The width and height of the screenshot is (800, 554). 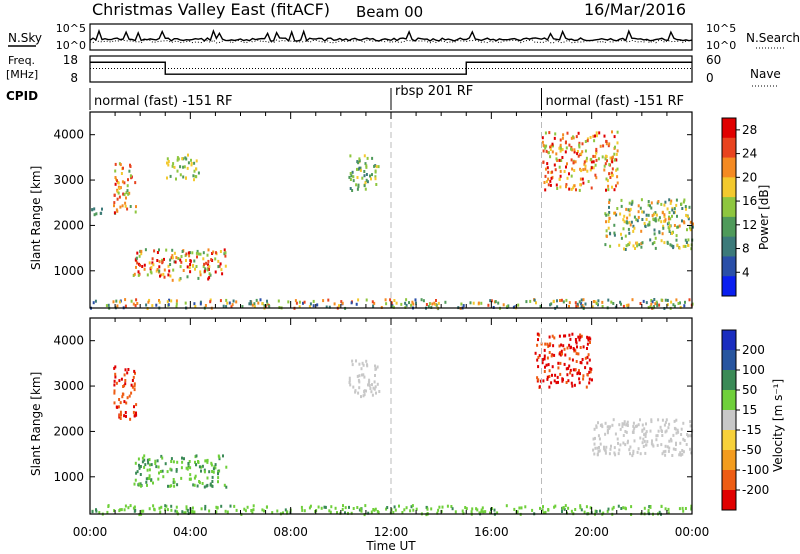 What do you see at coordinates (773, 38) in the screenshot?
I see `nsearch-label: N.Search` at bounding box center [773, 38].